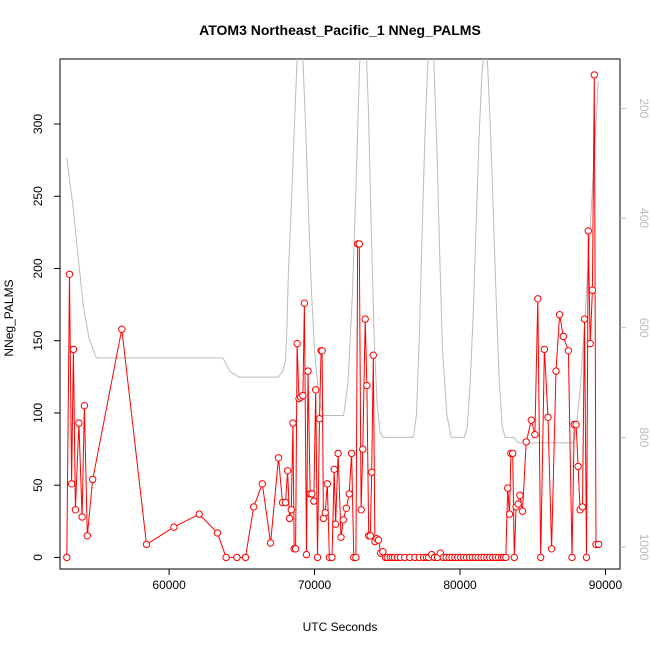 The height and width of the screenshot is (650, 650). What do you see at coordinates (643, 437) in the screenshot?
I see `right-tick-label: 800` at bounding box center [643, 437].